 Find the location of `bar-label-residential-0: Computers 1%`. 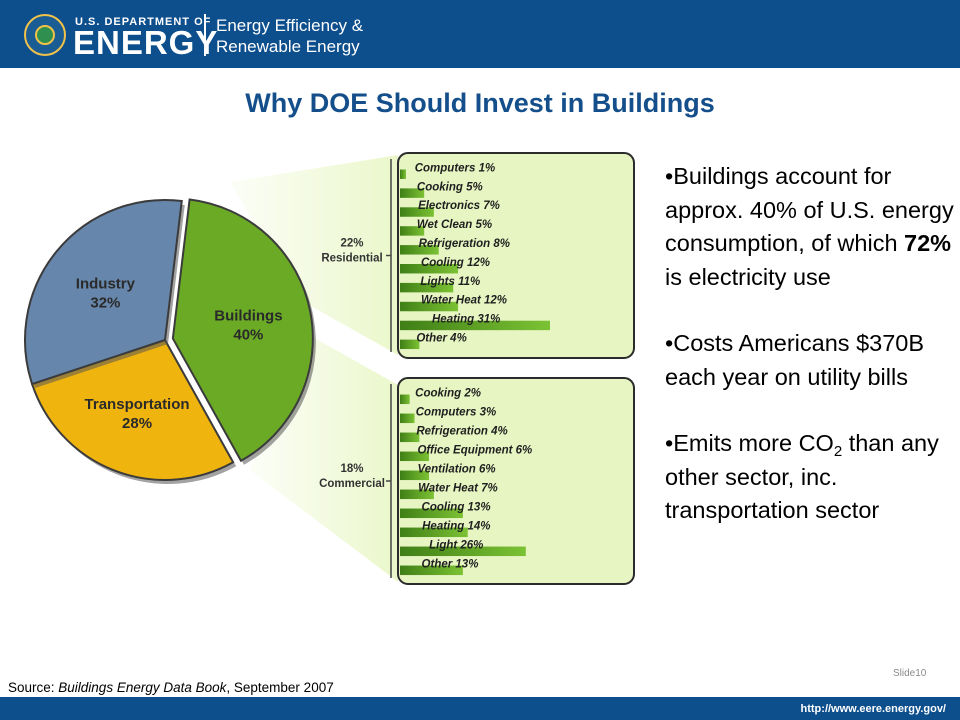

bar-label-residential-0: Computers 1% is located at coordinates (455, 168).